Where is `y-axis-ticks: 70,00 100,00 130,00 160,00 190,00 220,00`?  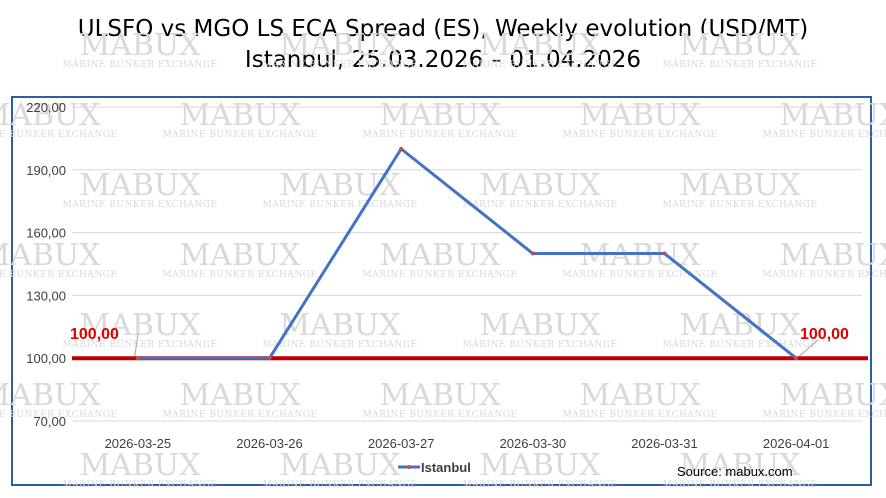
y-axis-ticks: 70,00 100,00 130,00 160,00 190,00 220,00 is located at coordinates (46, 264).